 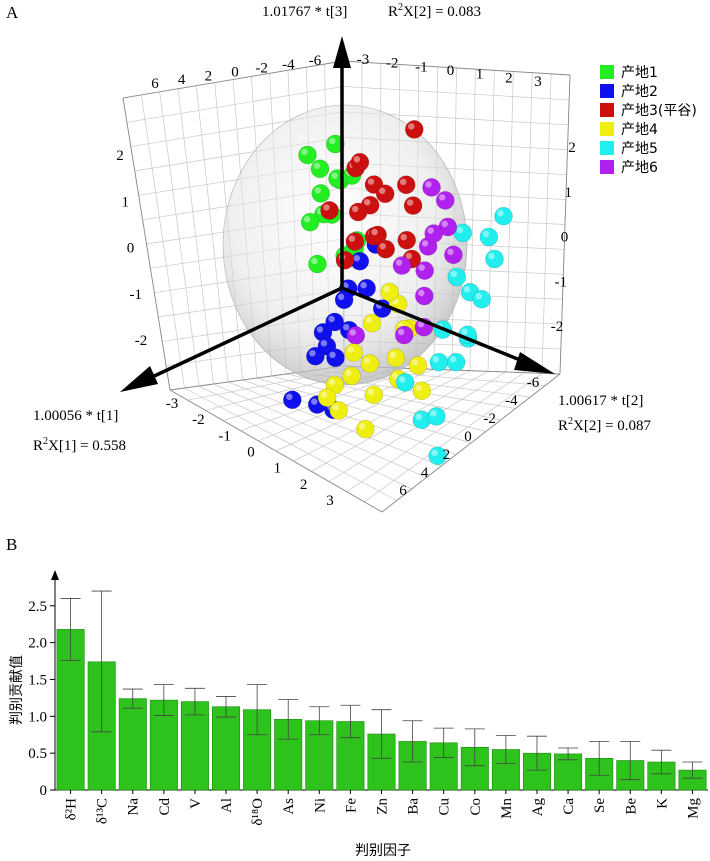 What do you see at coordinates (37, 717) in the screenshot?
I see `y-tick-label: 1.0` at bounding box center [37, 717].